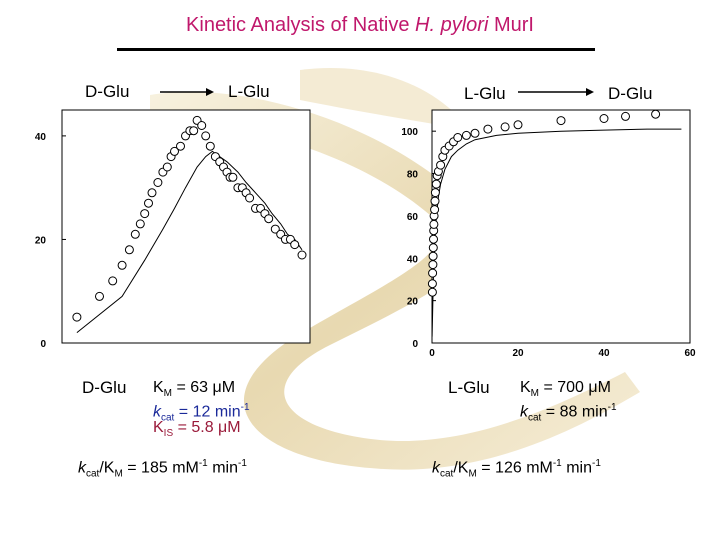 This screenshot has width=720, height=540. I want to click on right-y-tick-label: 0, so click(415, 344).